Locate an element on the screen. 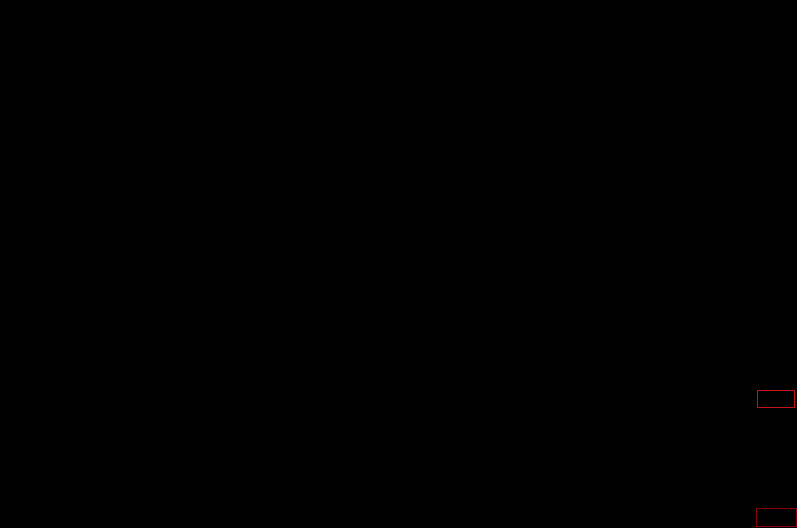 Image resolution: width=797 pixels, height=528 pixels. volume-unit-box is located at coordinates (776, 399).